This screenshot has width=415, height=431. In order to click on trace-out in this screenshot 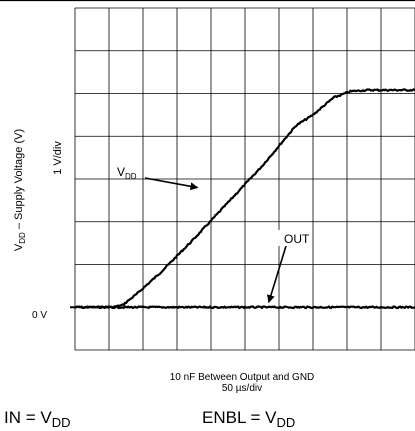, I will do `click(244, 307)`.